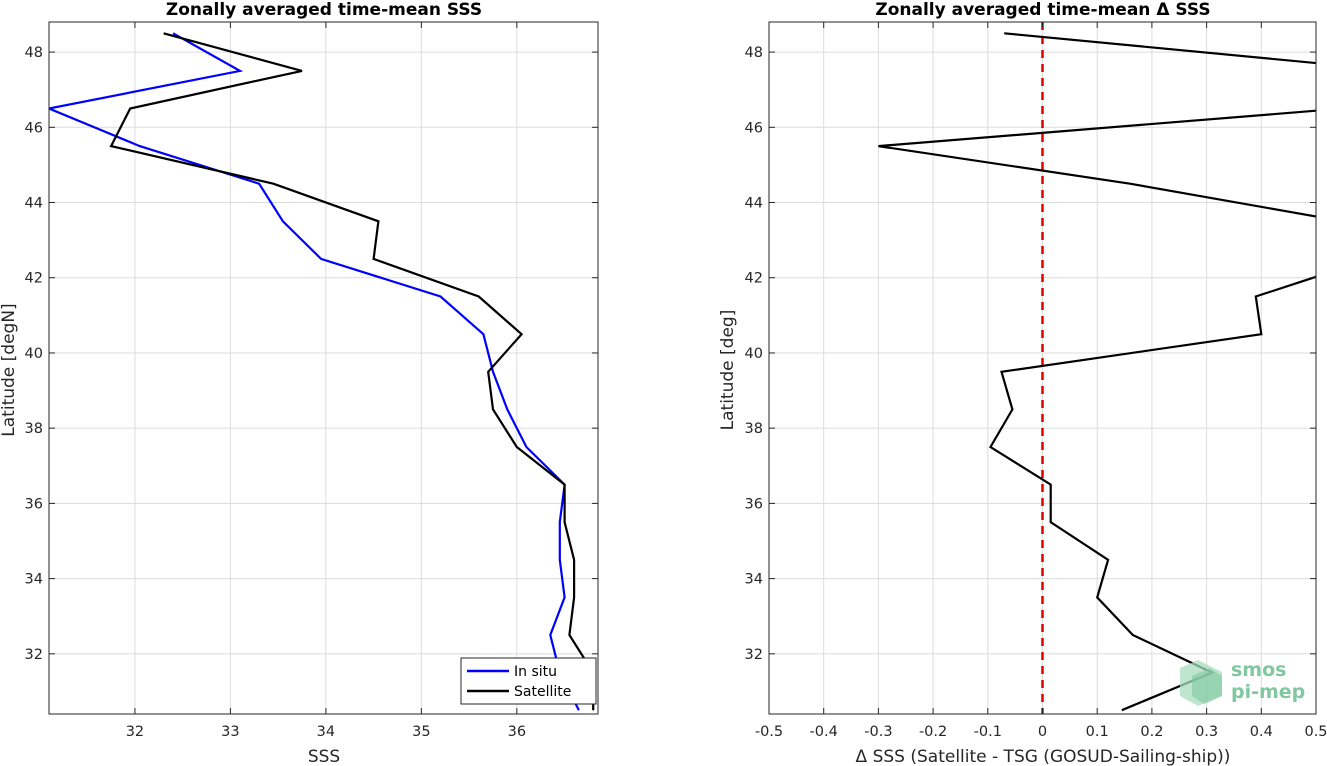 The image size is (1327, 766). What do you see at coordinates (535, 672) in the screenshot?
I see `legend-label-in-situ: In situ` at bounding box center [535, 672].